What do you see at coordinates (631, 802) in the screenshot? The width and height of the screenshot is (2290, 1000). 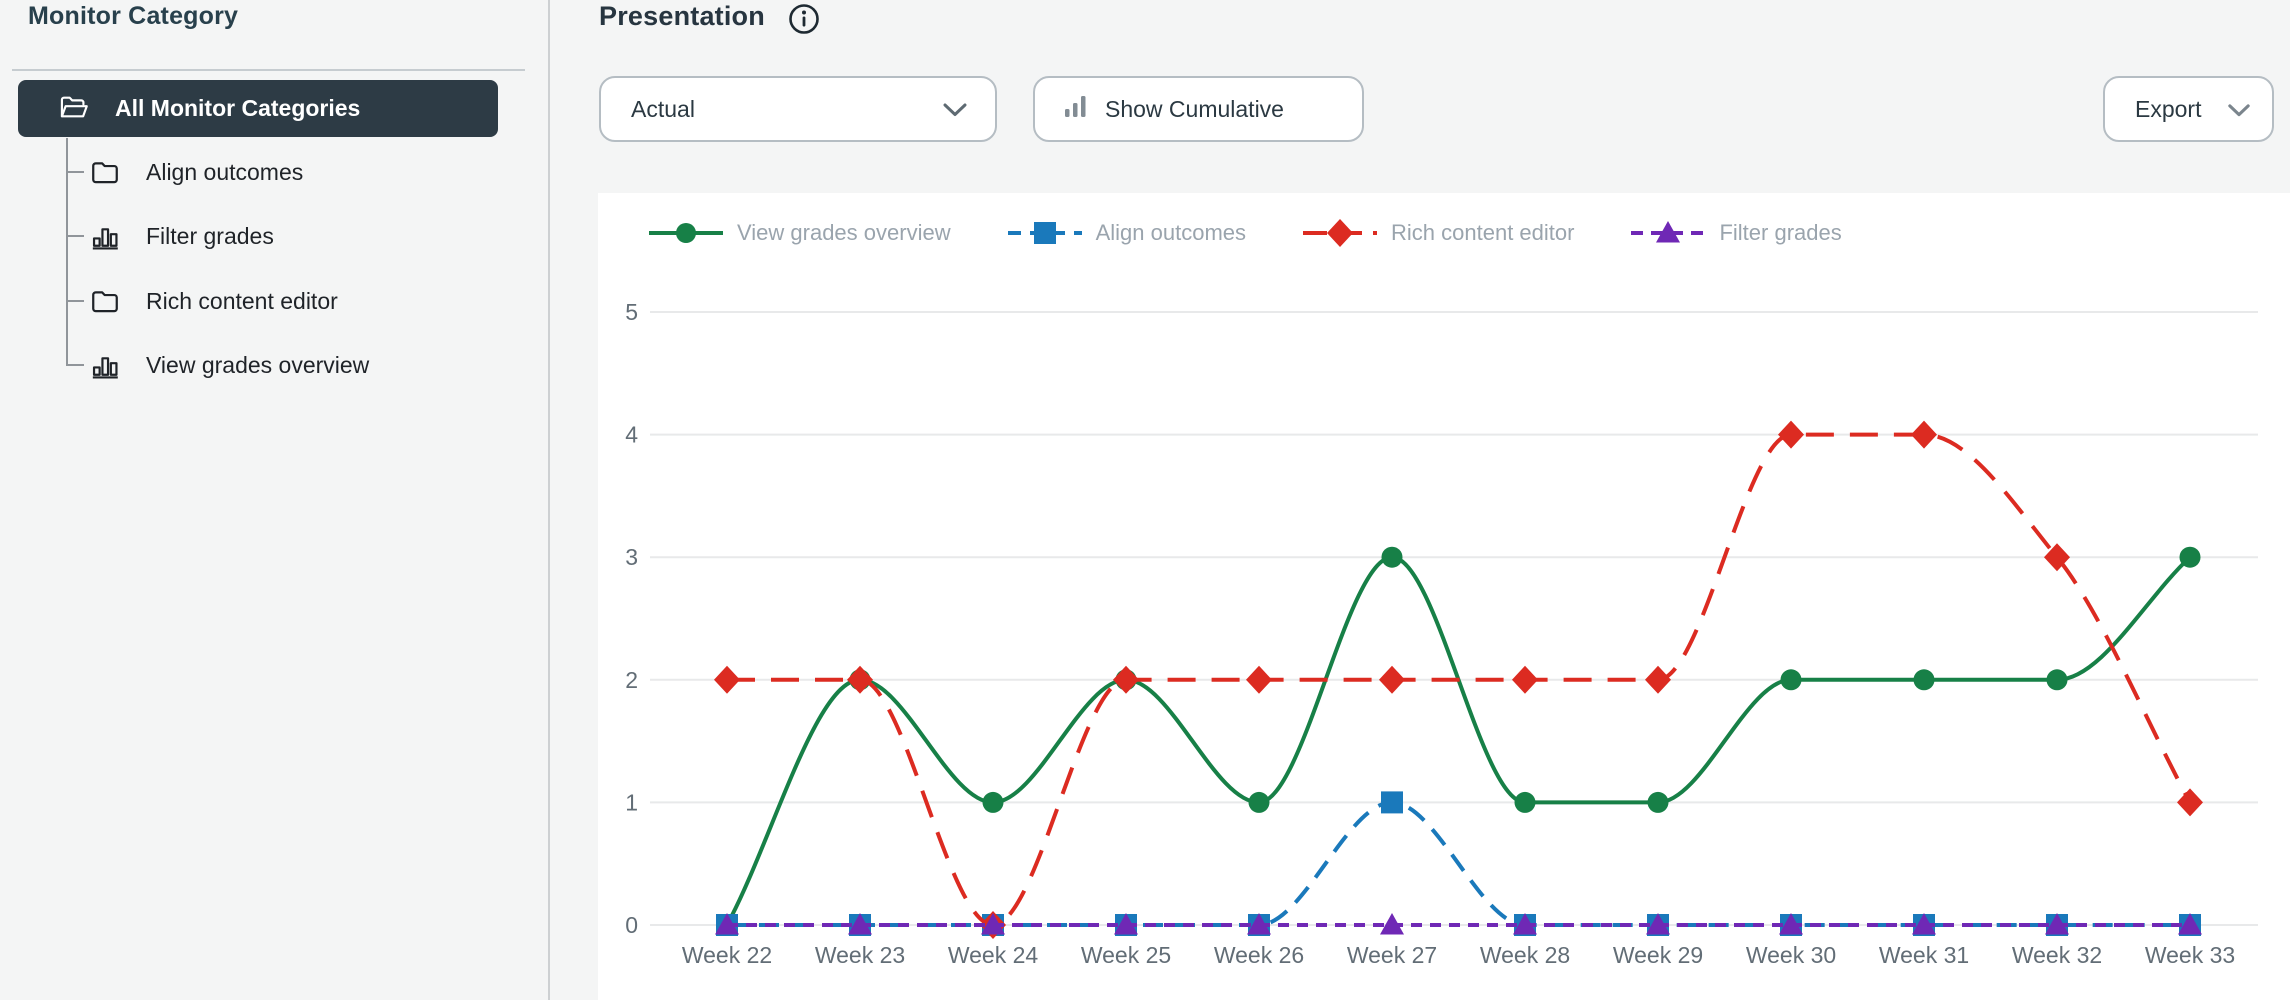 I see `y-tick-label: 1` at bounding box center [631, 802].